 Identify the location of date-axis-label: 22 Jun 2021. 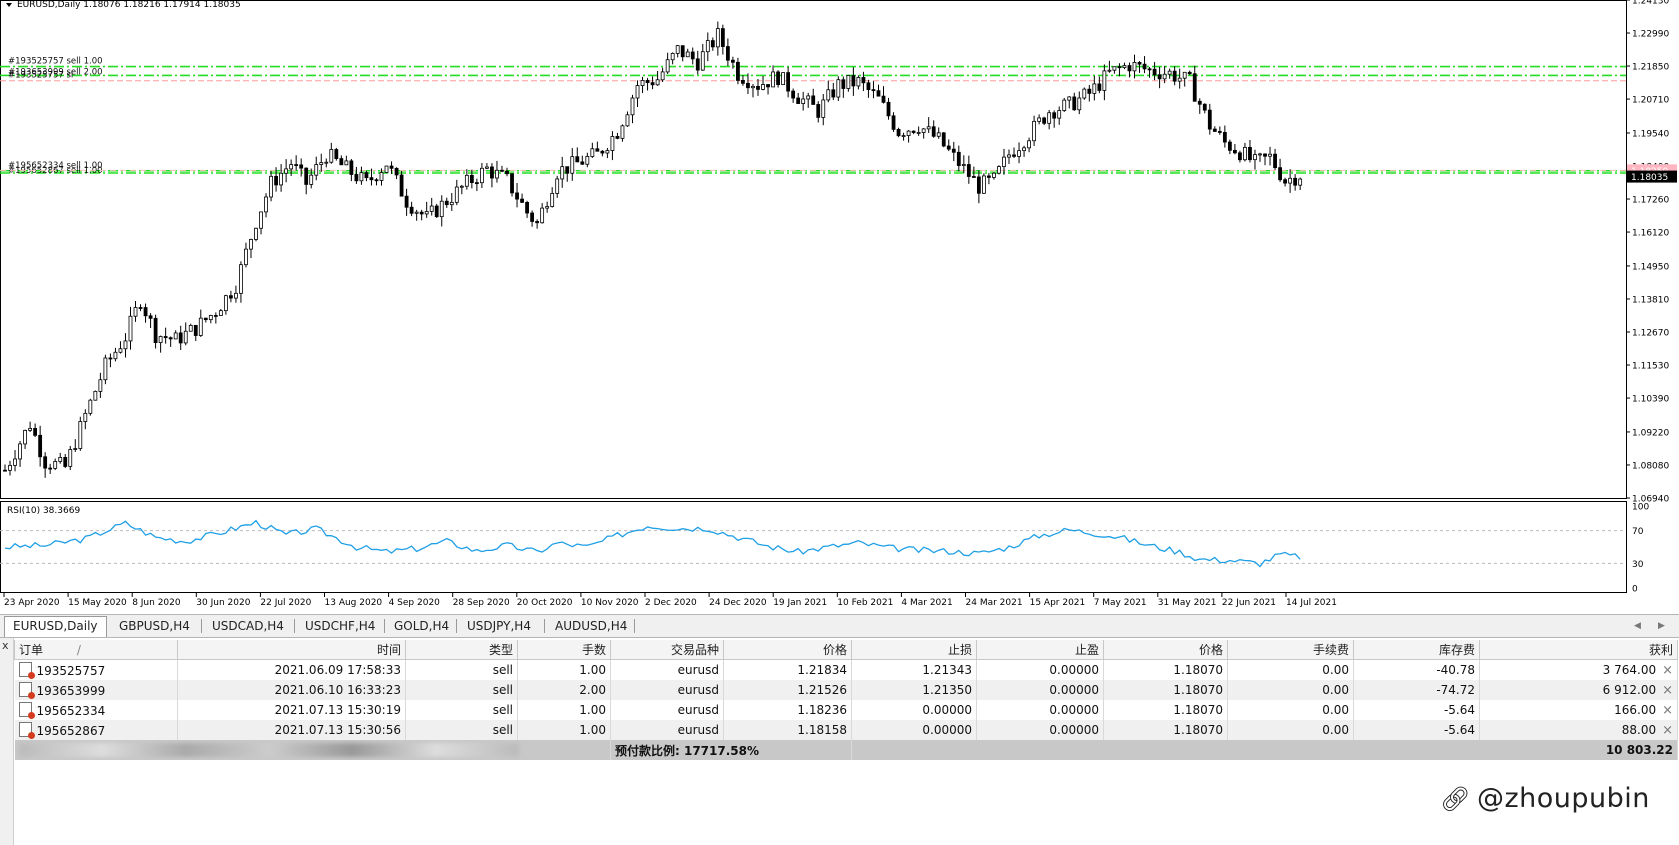
(1249, 603).